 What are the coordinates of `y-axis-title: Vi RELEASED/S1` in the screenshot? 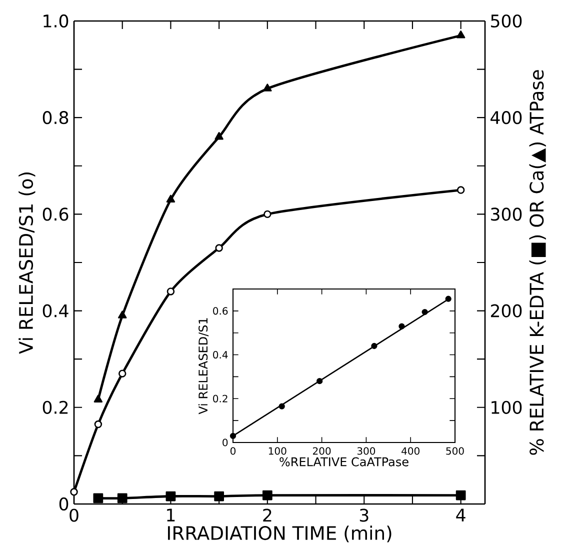 It's located at (203, 366).